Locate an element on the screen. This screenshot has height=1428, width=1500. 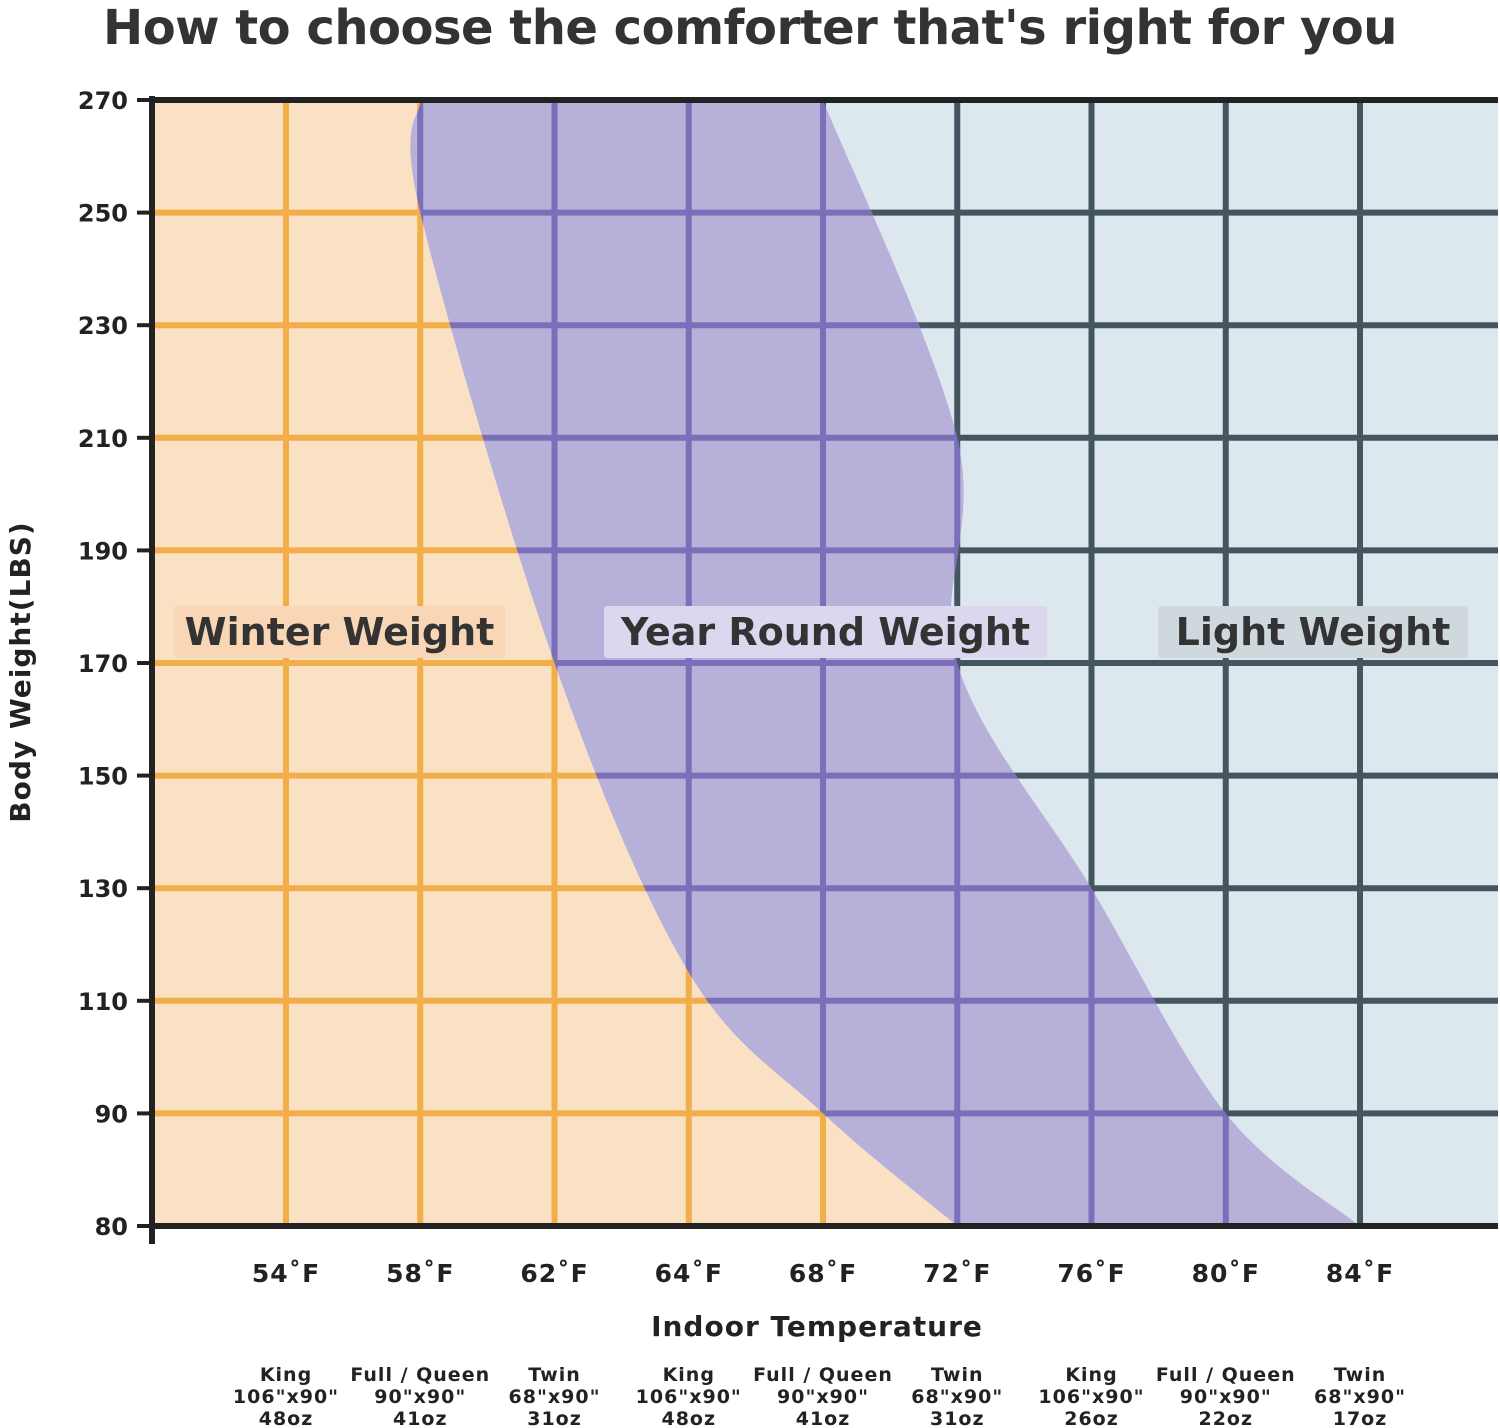
y-axis-title: Body Weight(LBS) is located at coordinates (20, 671).